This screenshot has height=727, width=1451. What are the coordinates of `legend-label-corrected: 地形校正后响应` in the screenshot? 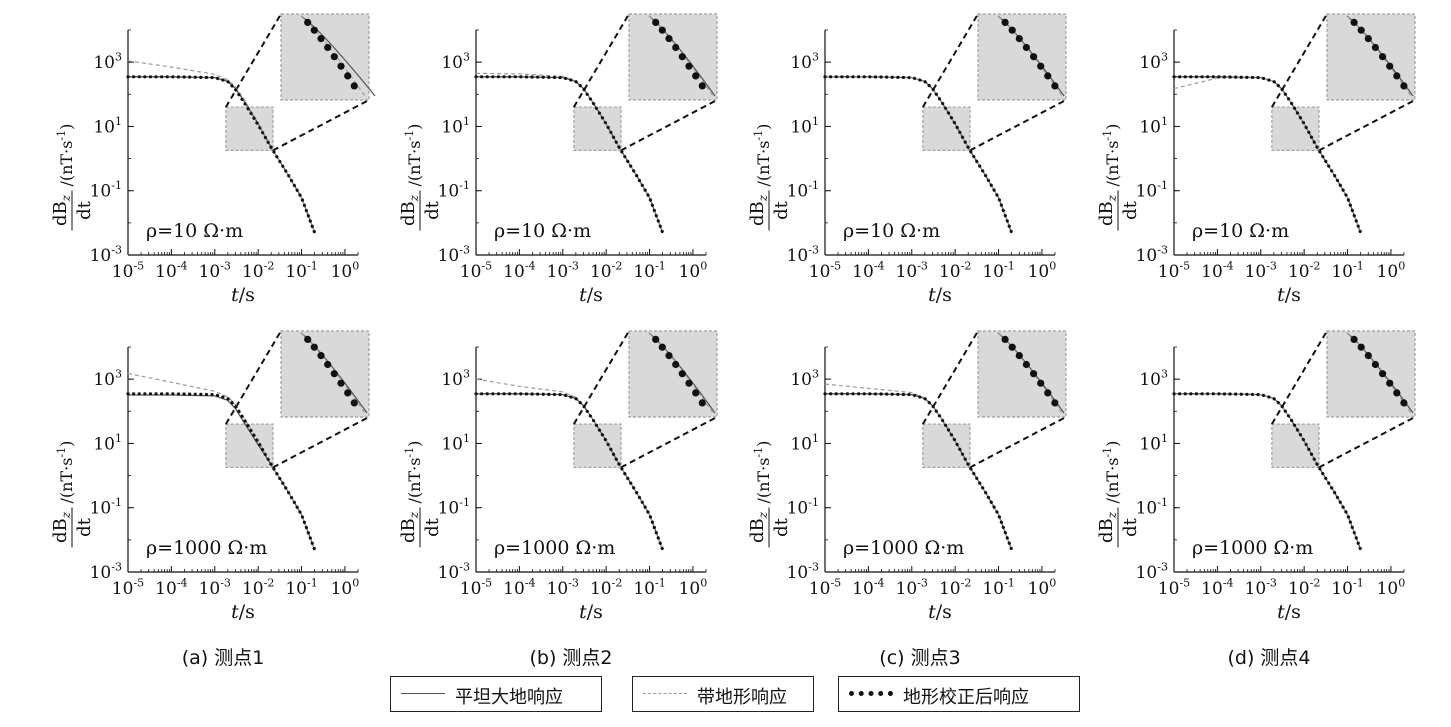 It's located at (966, 697).